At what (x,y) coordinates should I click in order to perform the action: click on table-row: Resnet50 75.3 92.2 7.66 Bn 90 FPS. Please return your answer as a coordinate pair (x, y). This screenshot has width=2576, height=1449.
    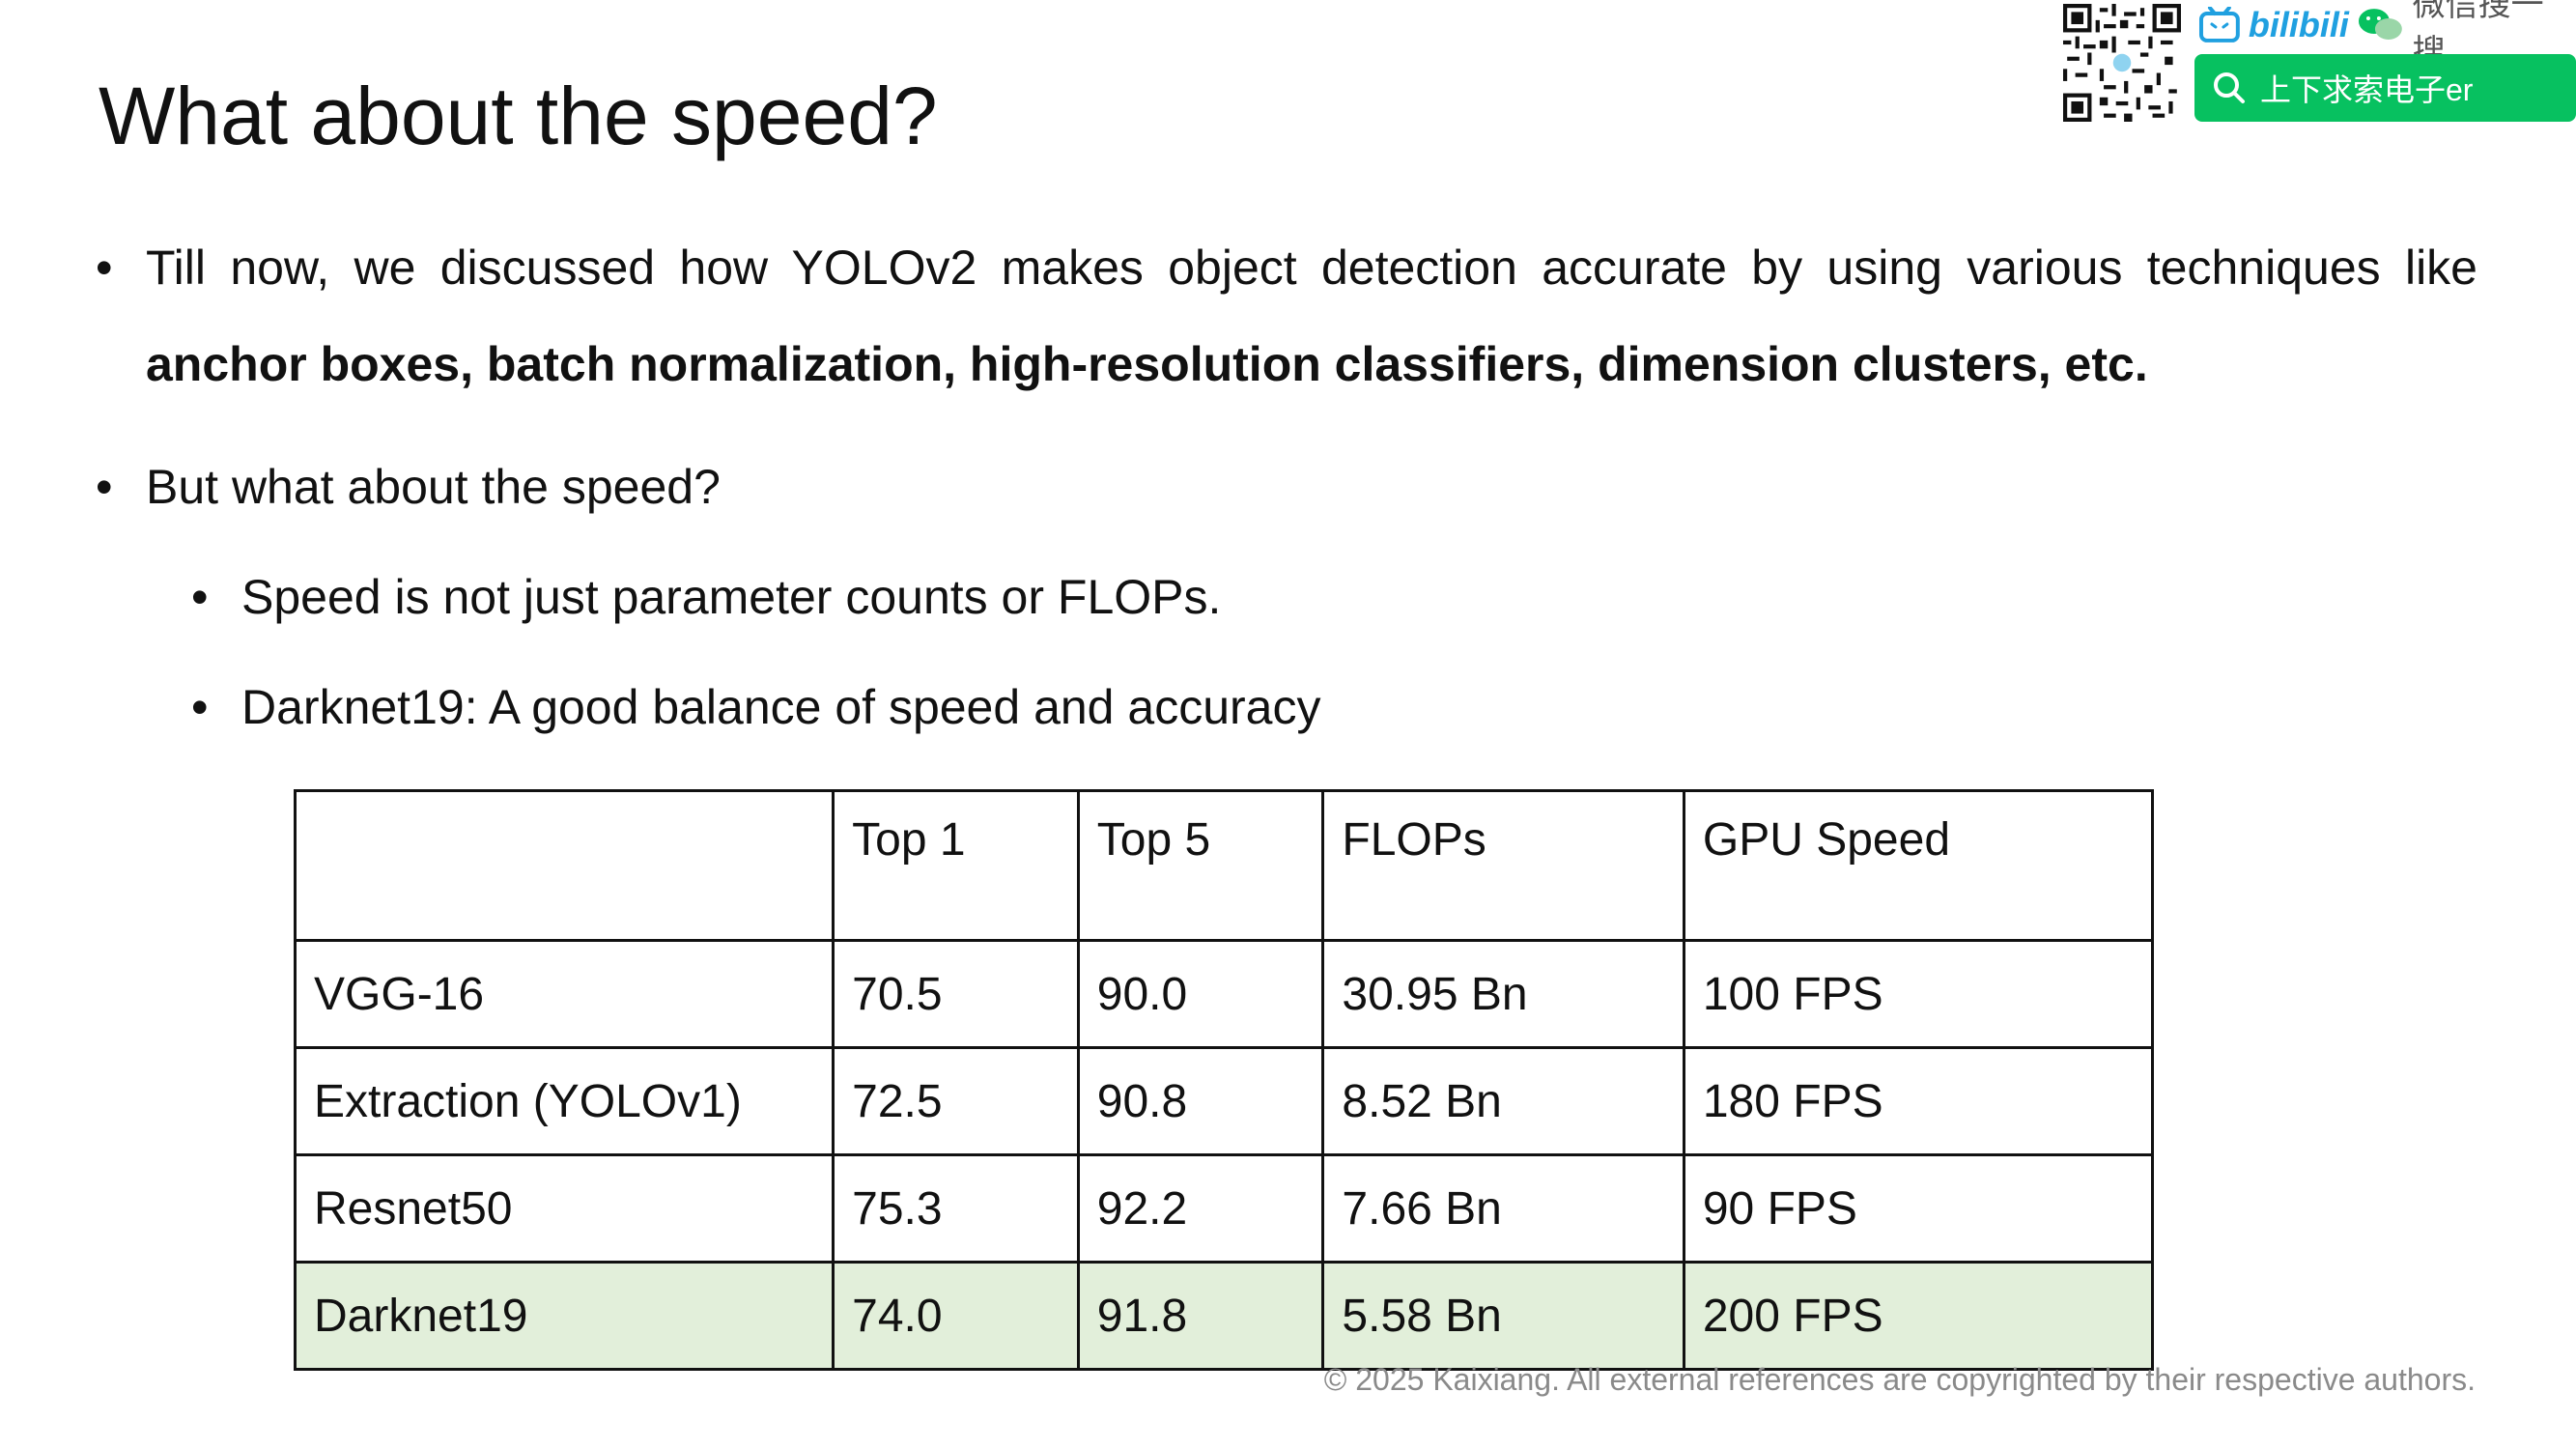
    Looking at the image, I should click on (1224, 1208).